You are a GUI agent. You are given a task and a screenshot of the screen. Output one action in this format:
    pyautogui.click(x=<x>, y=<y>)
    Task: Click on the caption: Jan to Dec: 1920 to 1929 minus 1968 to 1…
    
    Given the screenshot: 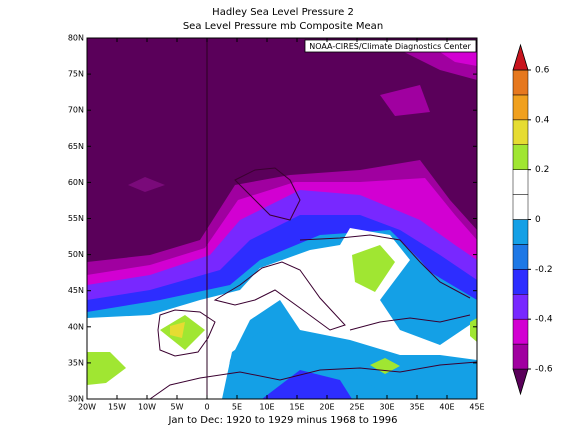 What is the action you would take?
    pyautogui.click(x=282, y=420)
    